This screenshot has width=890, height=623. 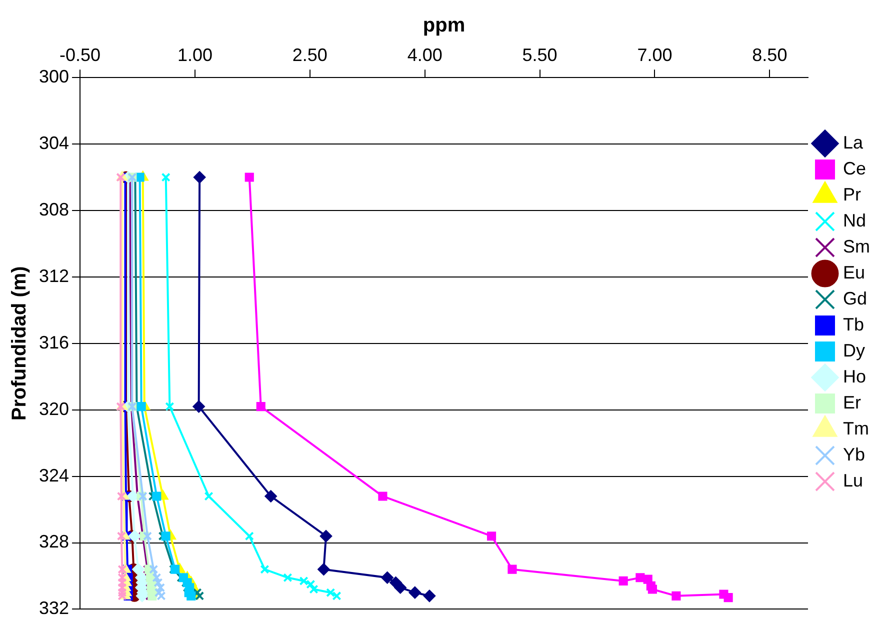 What do you see at coordinates (54, 608) in the screenshot?
I see `y-tick-label: 332` at bounding box center [54, 608].